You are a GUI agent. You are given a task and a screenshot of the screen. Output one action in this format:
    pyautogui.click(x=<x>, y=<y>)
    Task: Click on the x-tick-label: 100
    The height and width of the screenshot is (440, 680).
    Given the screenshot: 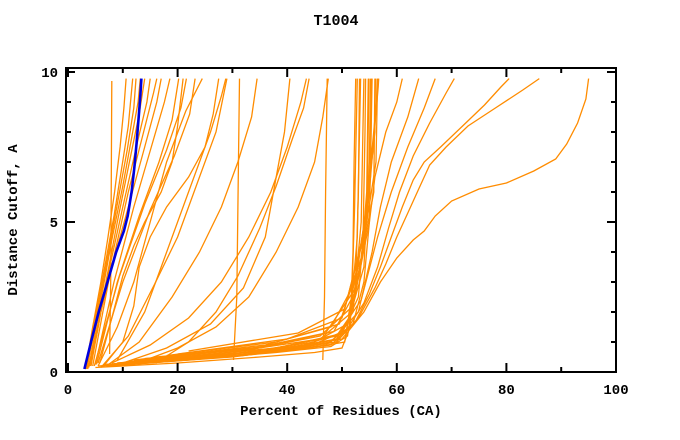 What is the action you would take?
    pyautogui.click(x=615, y=391)
    